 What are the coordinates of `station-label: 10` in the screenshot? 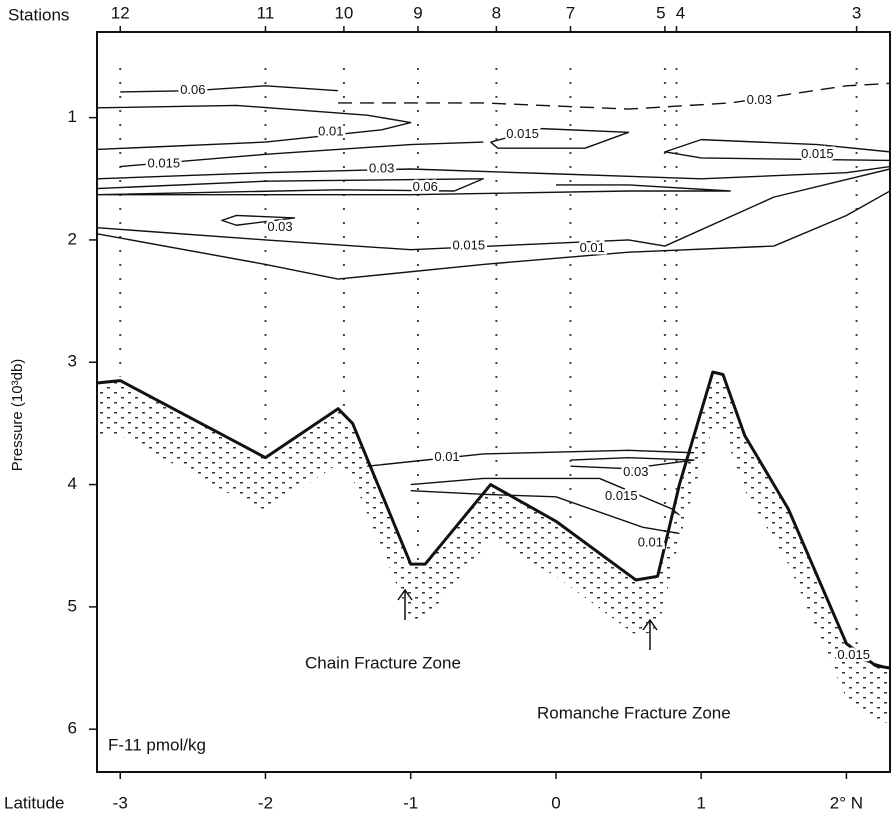 It's located at (343, 12).